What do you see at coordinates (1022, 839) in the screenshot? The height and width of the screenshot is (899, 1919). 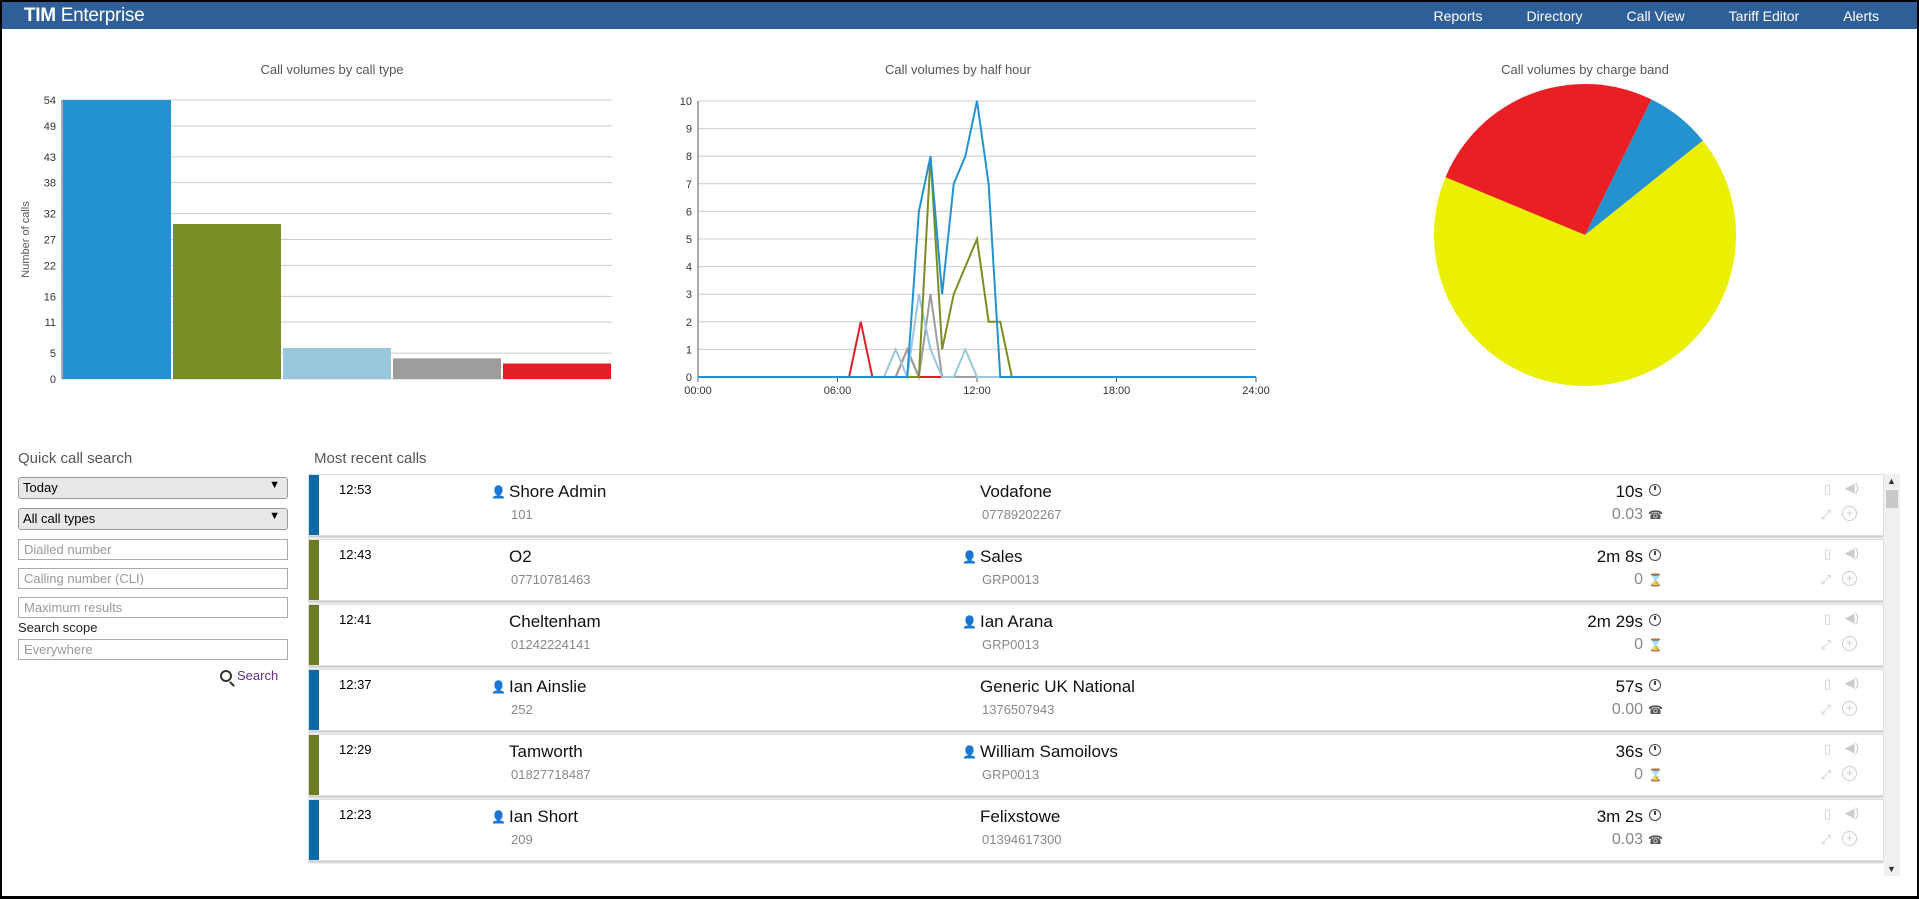 I see `callee-number: 01394617300` at bounding box center [1022, 839].